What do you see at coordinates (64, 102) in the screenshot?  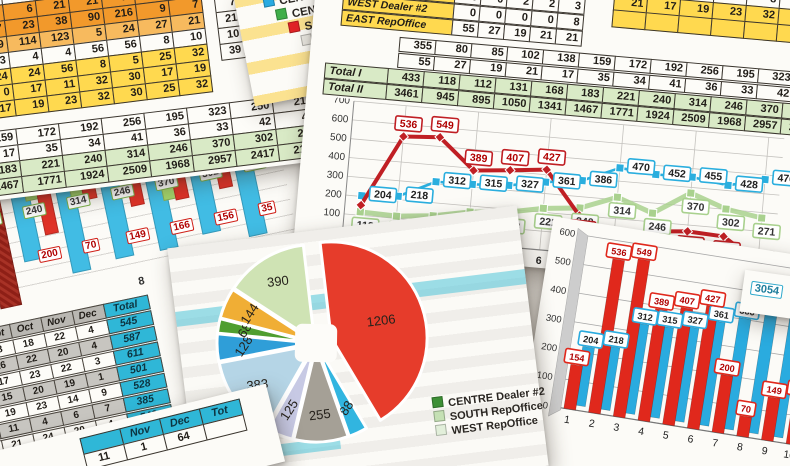 I see `table-cell: 23` at bounding box center [64, 102].